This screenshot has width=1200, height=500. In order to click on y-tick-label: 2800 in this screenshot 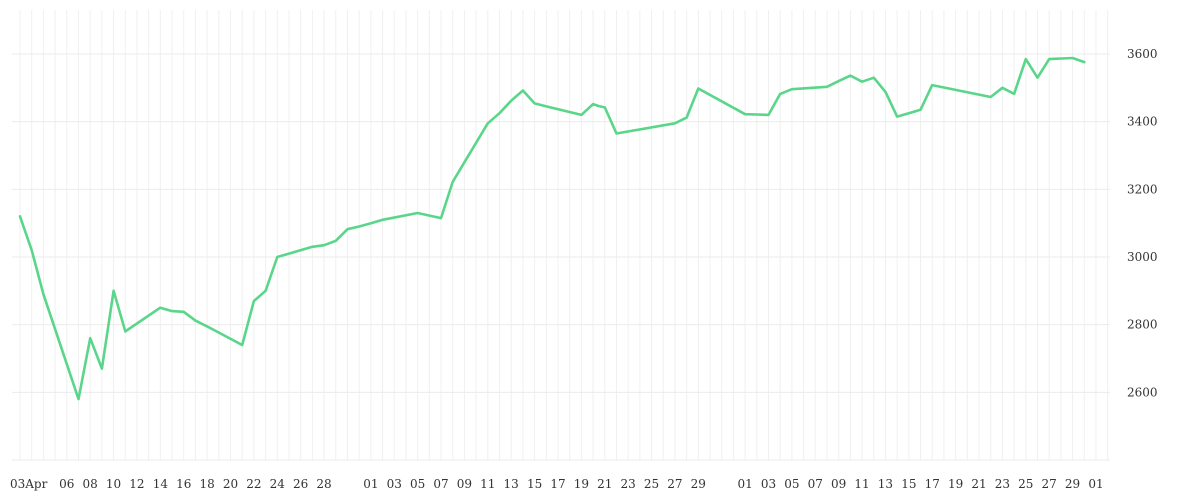, I will do `click(1142, 325)`.